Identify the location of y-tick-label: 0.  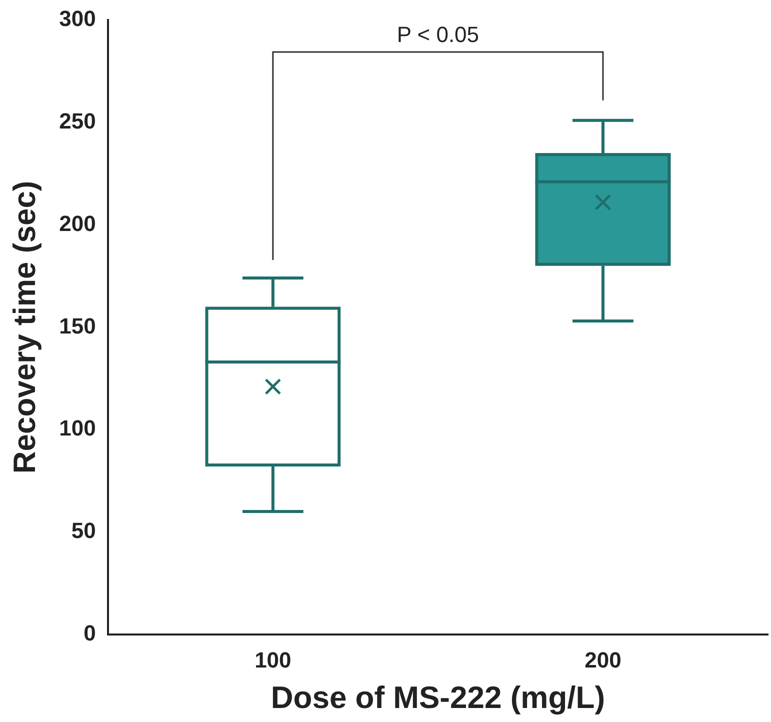
(90, 633).